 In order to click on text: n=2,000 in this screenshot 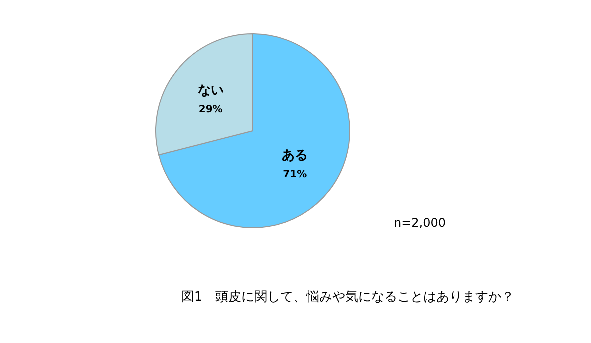, I will do `click(420, 223)`.